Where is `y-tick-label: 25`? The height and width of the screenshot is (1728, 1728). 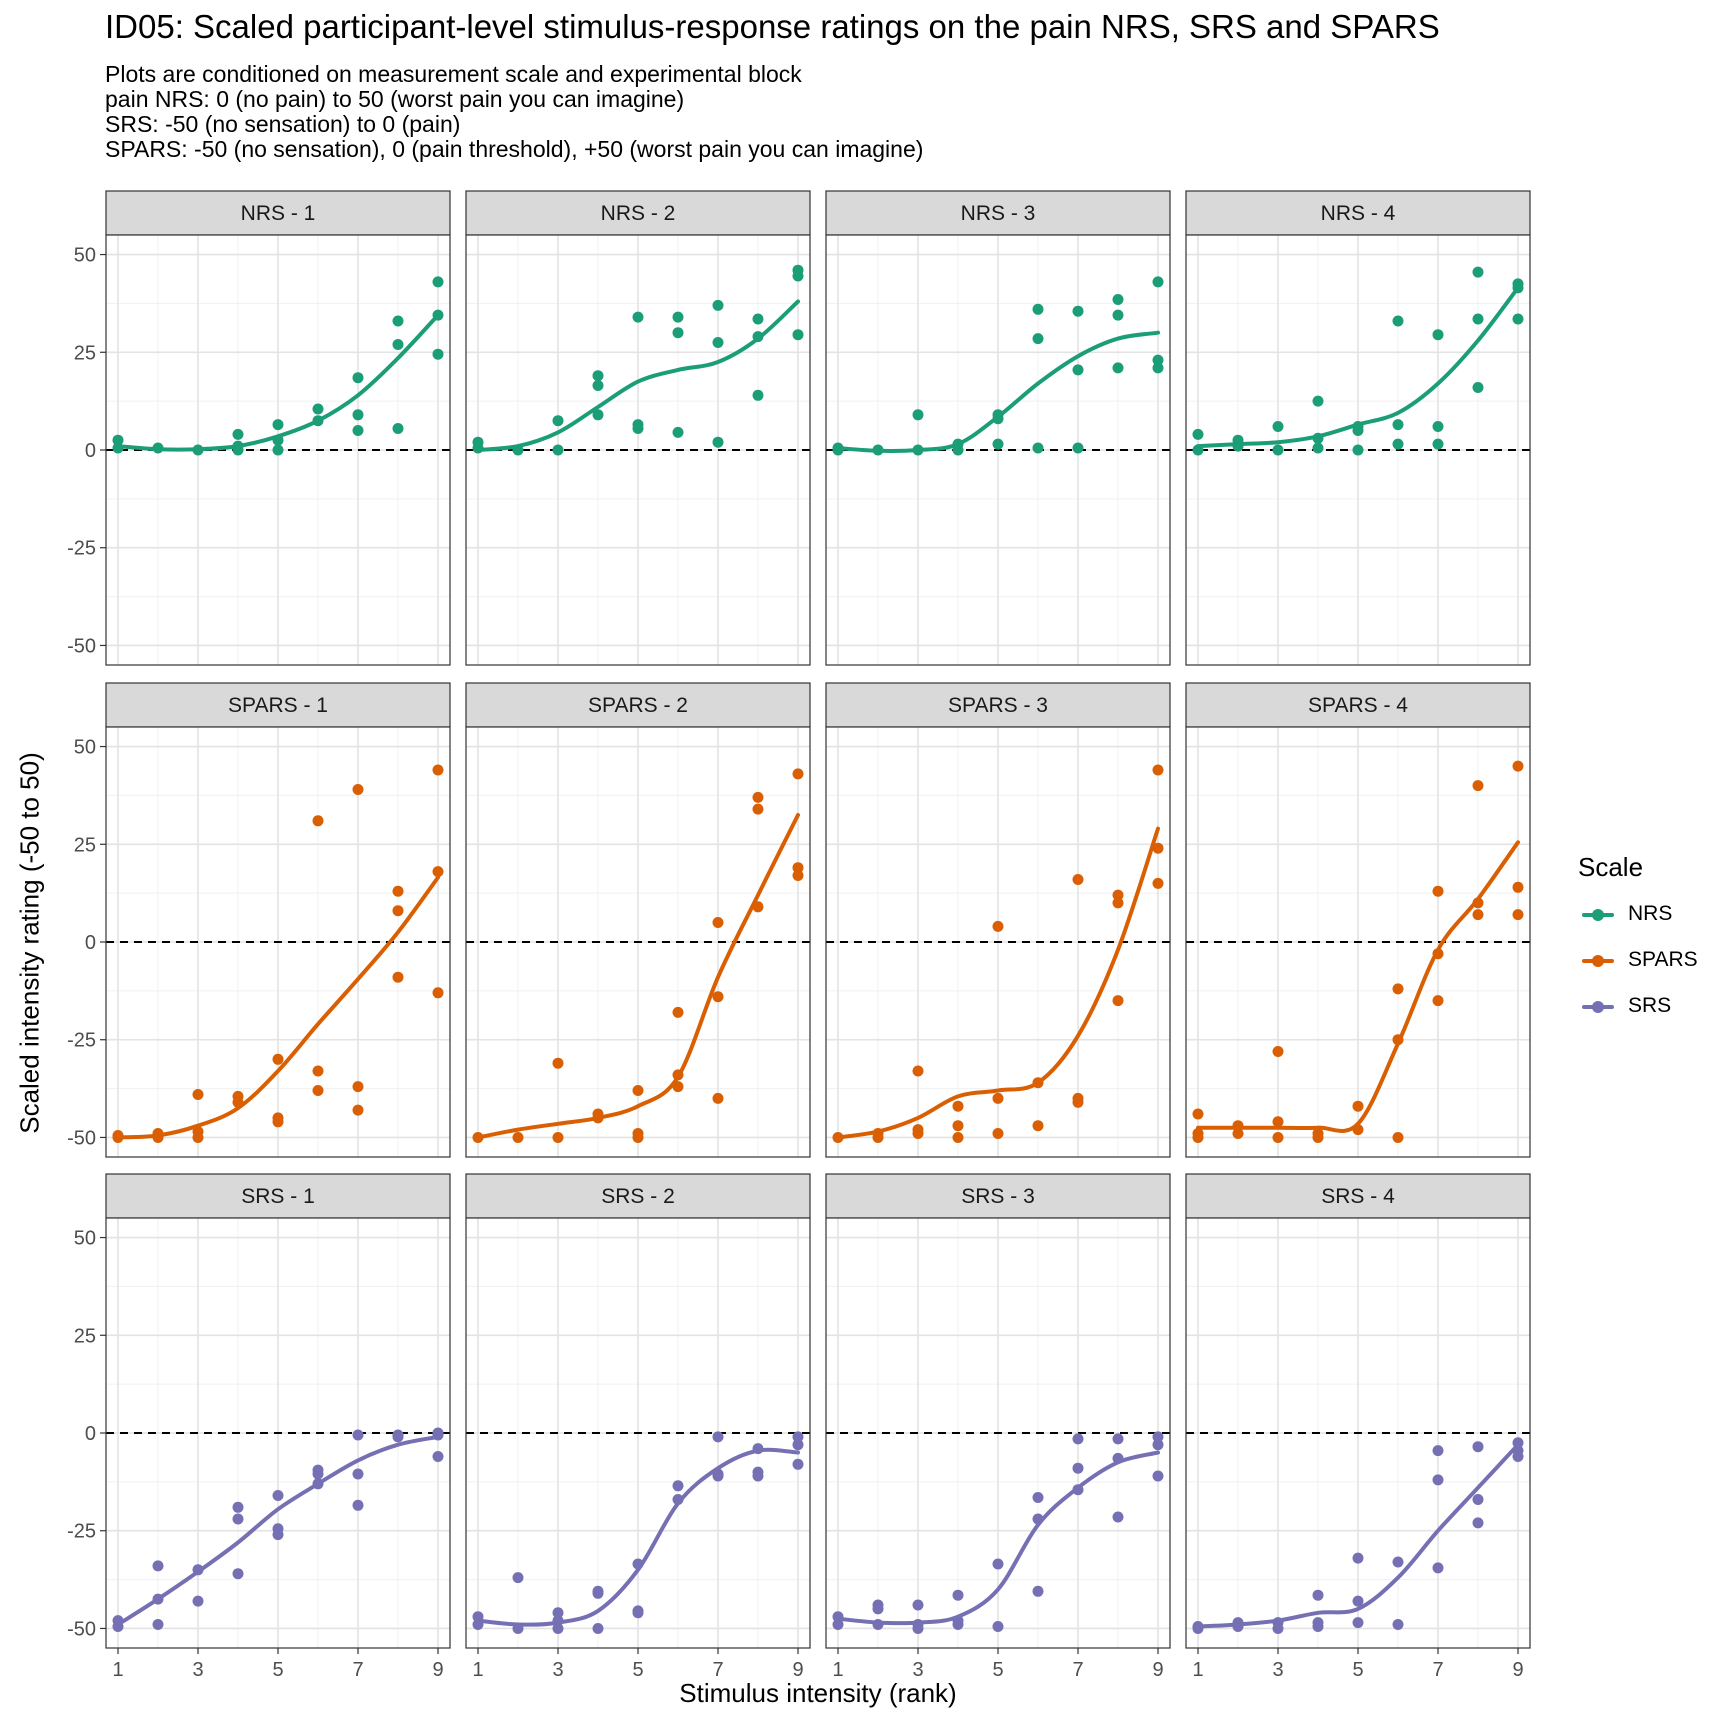 y-tick-label: 25 is located at coordinates (85, 845).